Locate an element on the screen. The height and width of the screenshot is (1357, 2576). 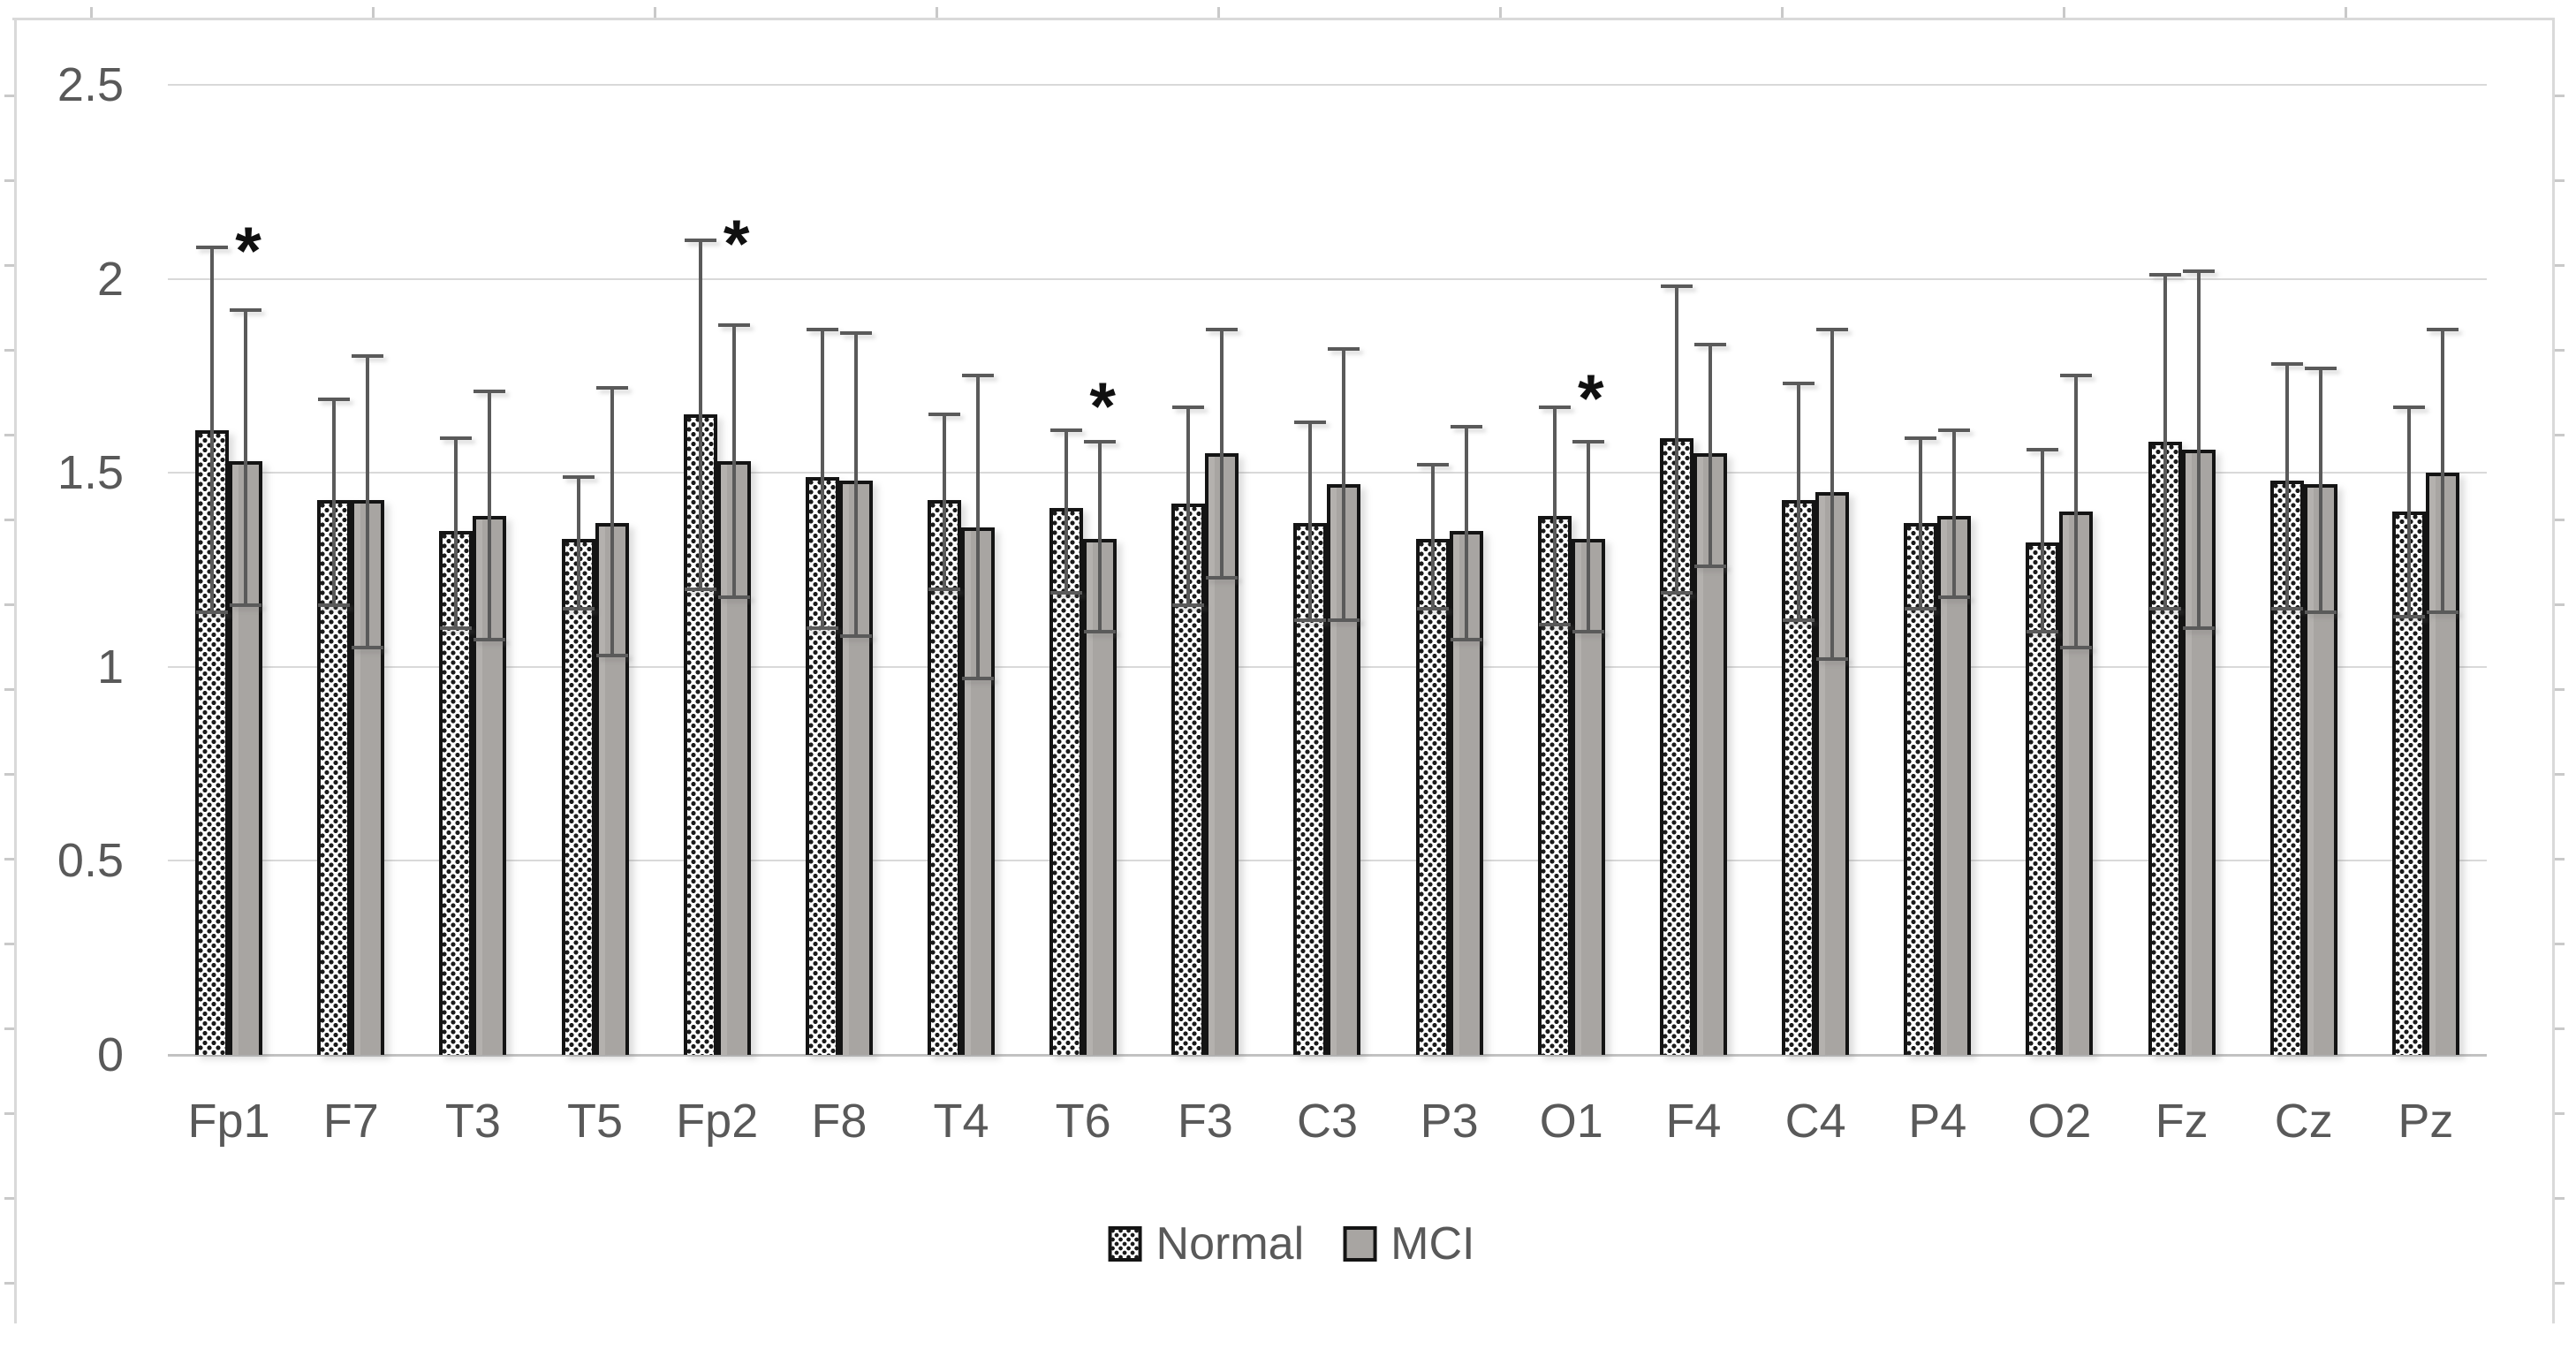
x-tick-label-Pz: Pz is located at coordinates (2426, 1121).